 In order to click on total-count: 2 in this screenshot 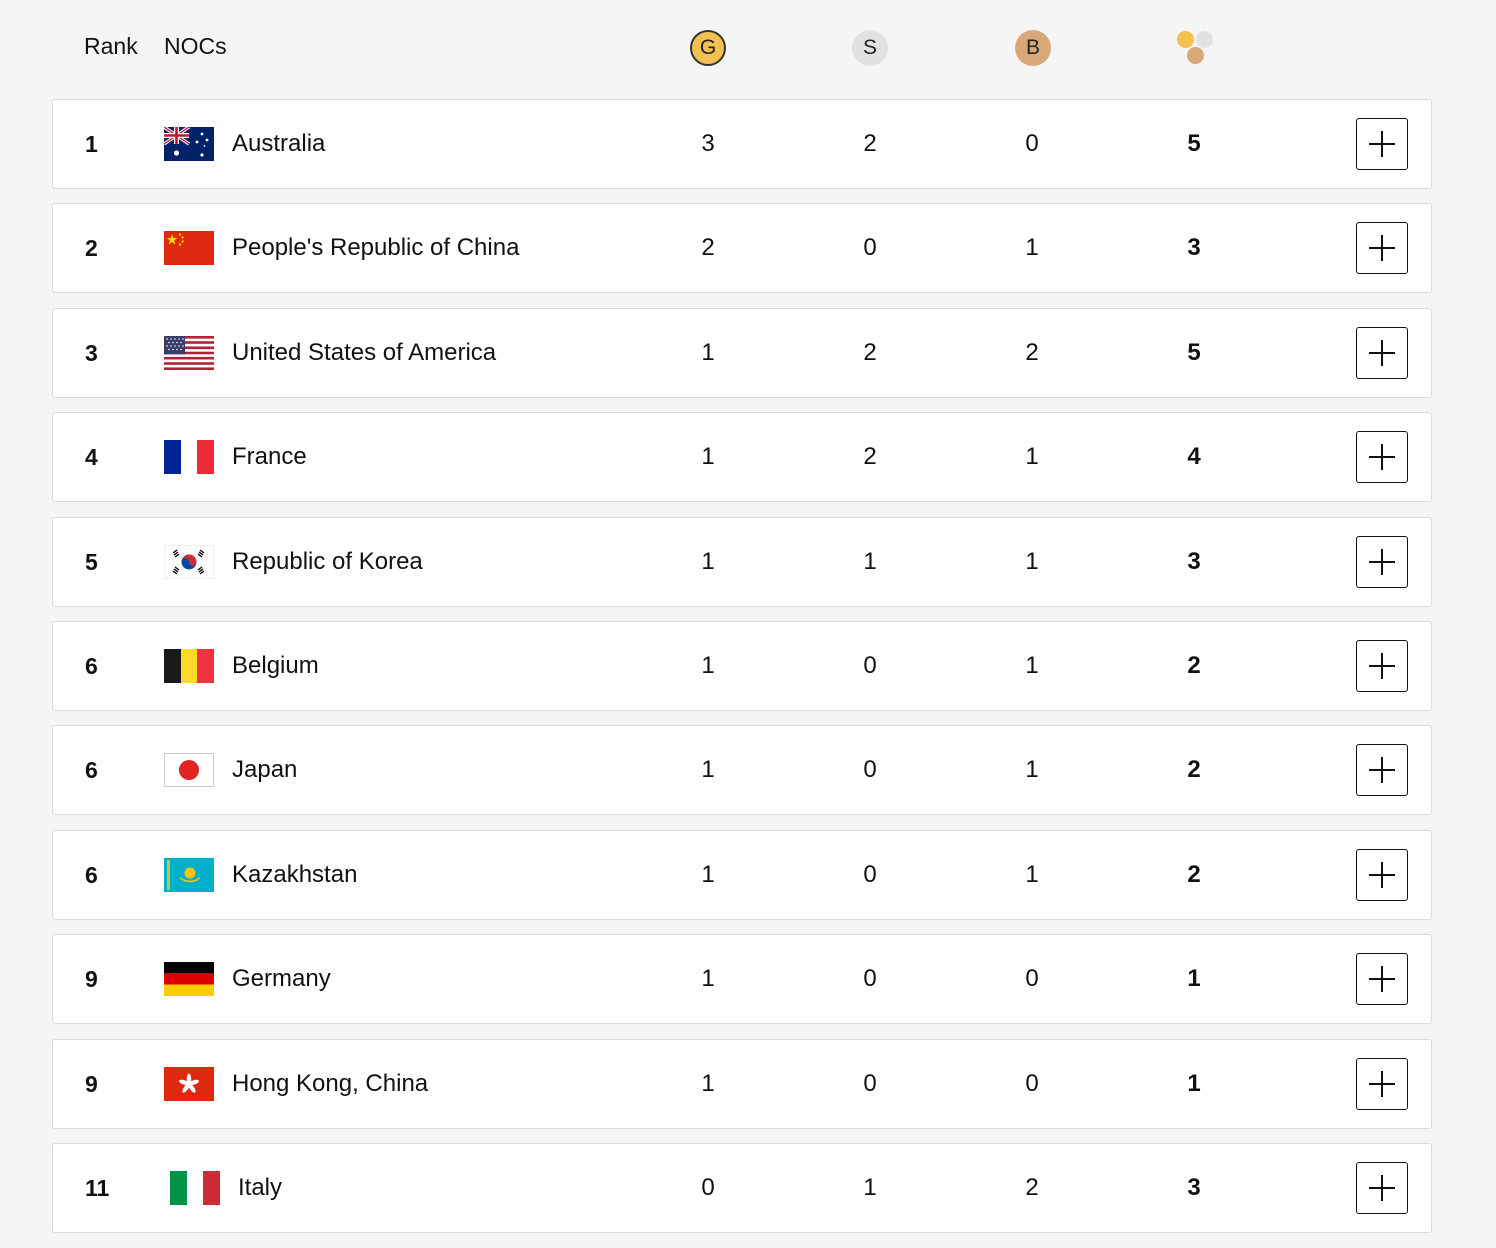, I will do `click(1194, 770)`.